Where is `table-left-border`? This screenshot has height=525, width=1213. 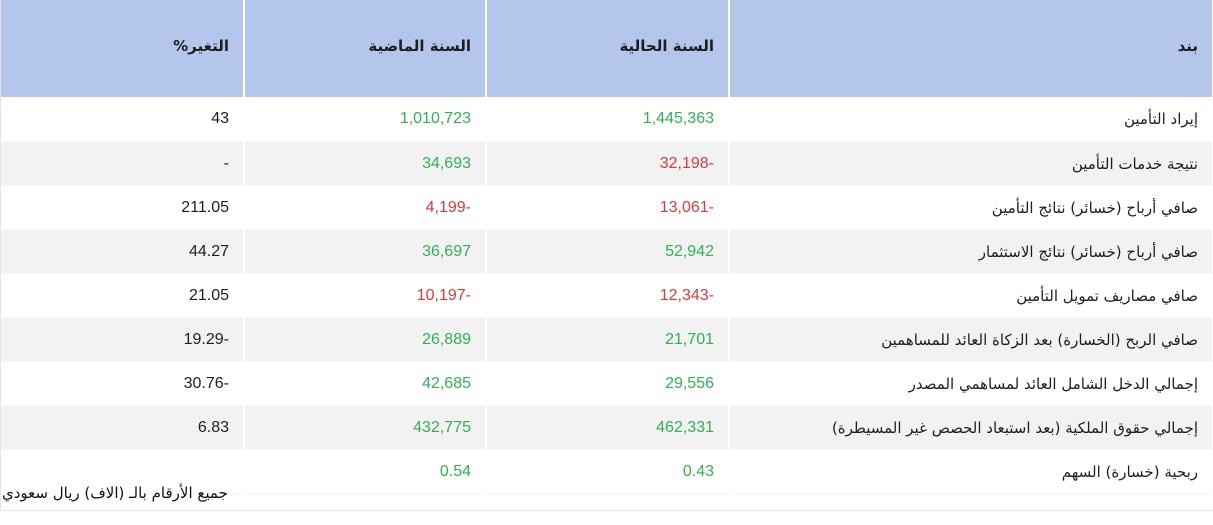
table-left-border is located at coordinates (0, 255).